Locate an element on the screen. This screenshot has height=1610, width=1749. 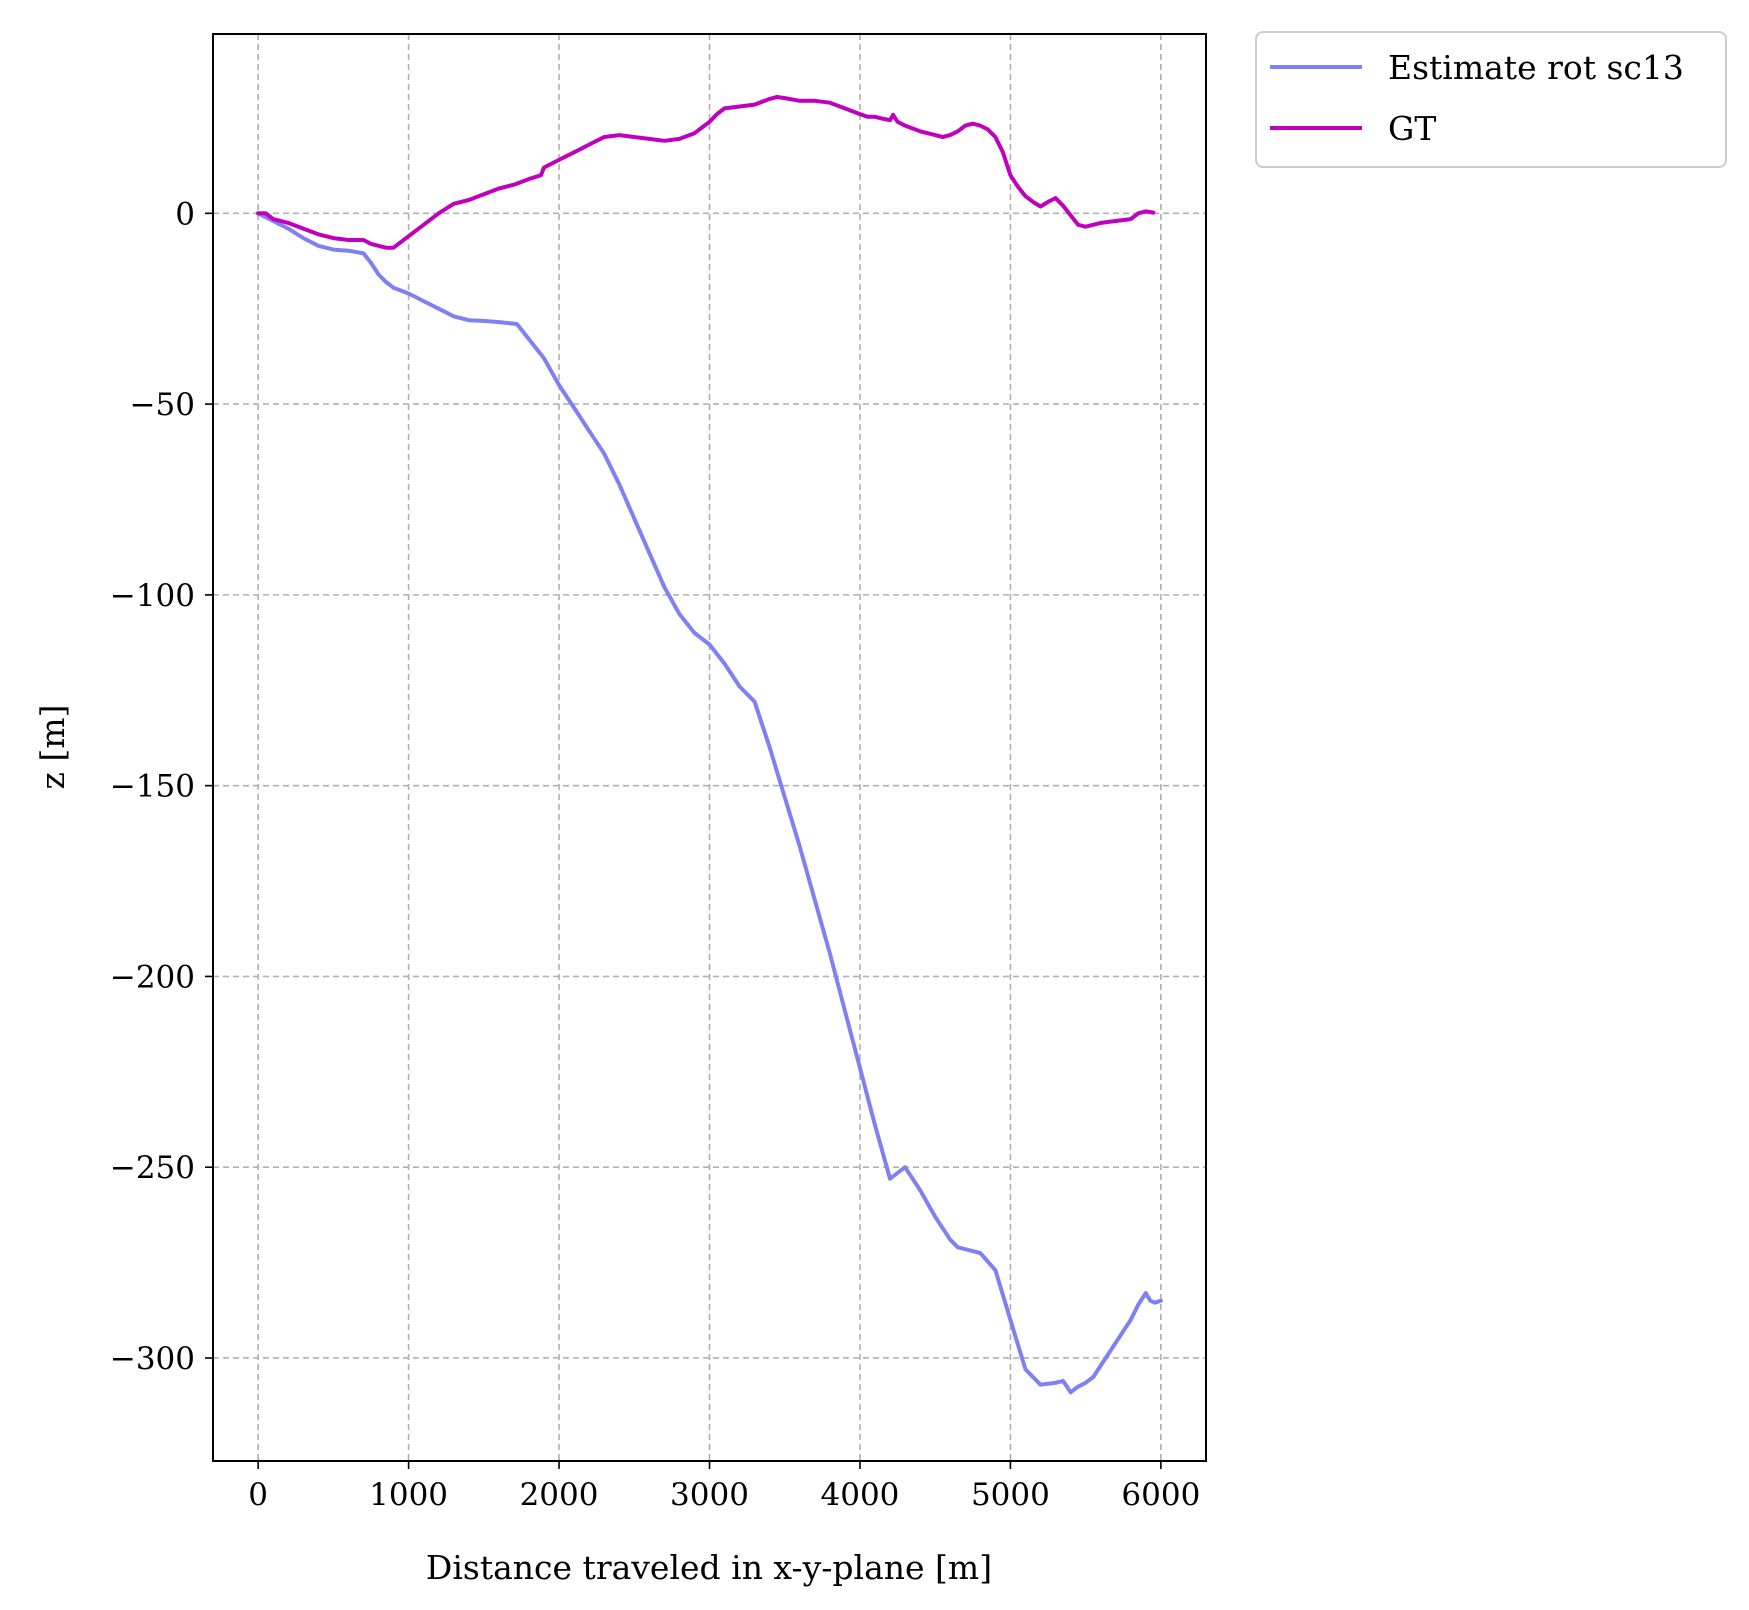
legend: Estimate rot sc13 GT is located at coordinates (1491, 99).